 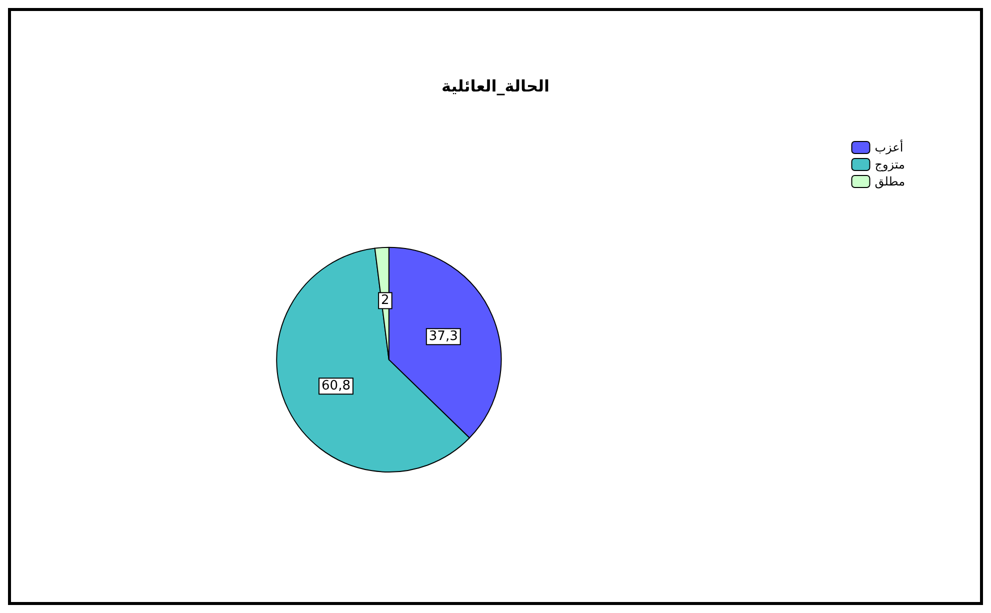 What do you see at coordinates (495, 86) in the screenshot?
I see `chart-title: الحالة_العائلية` at bounding box center [495, 86].